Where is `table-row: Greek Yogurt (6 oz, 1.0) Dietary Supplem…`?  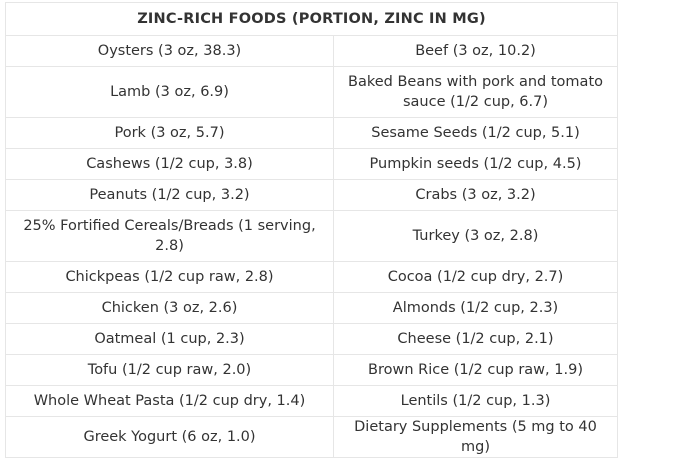 table-row: Greek Yogurt (6 oz, 1.0) Dietary Supplem… is located at coordinates (312, 437).